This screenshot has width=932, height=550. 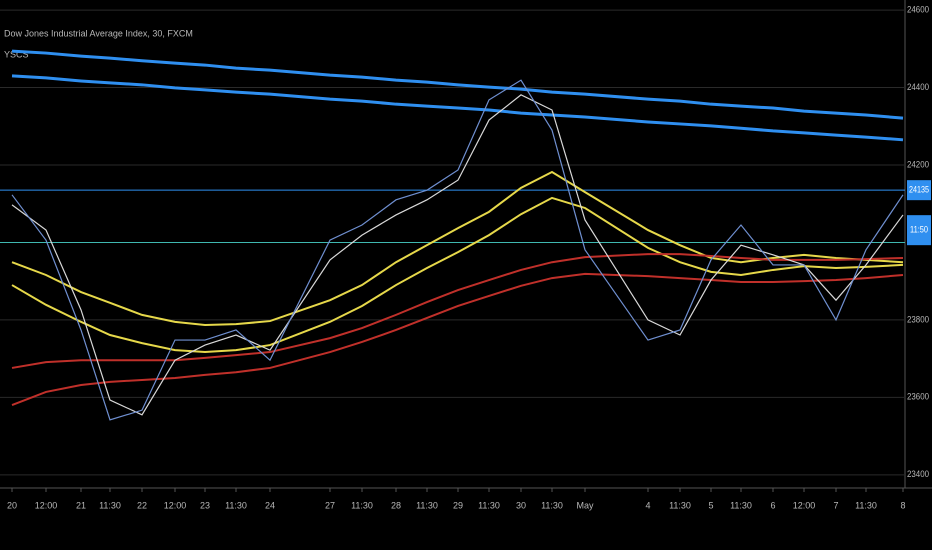 I want to click on x-tick-label: 4, so click(x=647, y=505).